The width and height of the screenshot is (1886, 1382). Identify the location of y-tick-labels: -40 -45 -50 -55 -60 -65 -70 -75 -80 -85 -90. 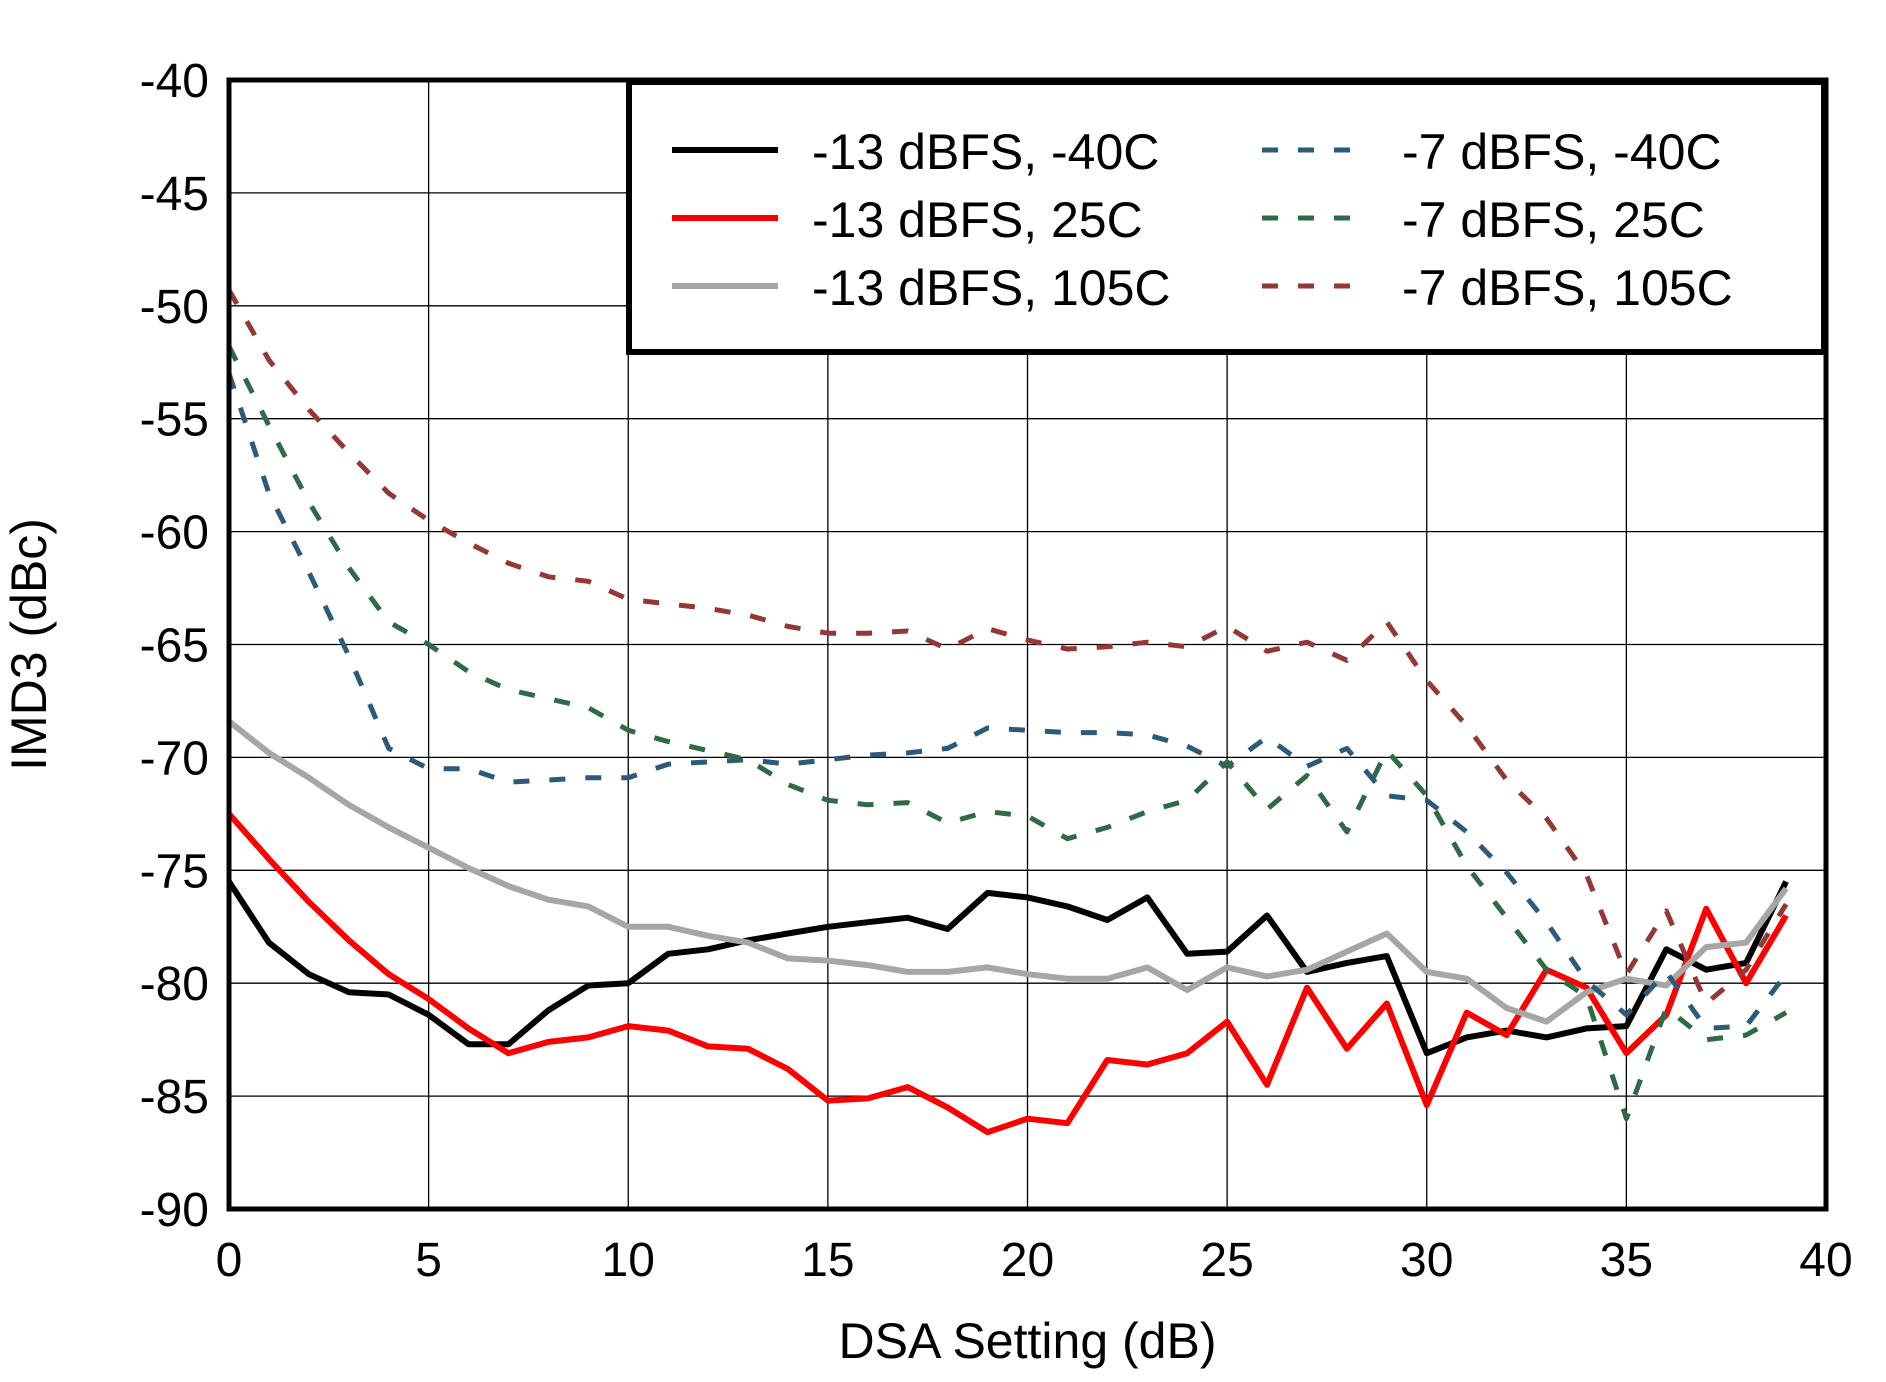
(174, 646).